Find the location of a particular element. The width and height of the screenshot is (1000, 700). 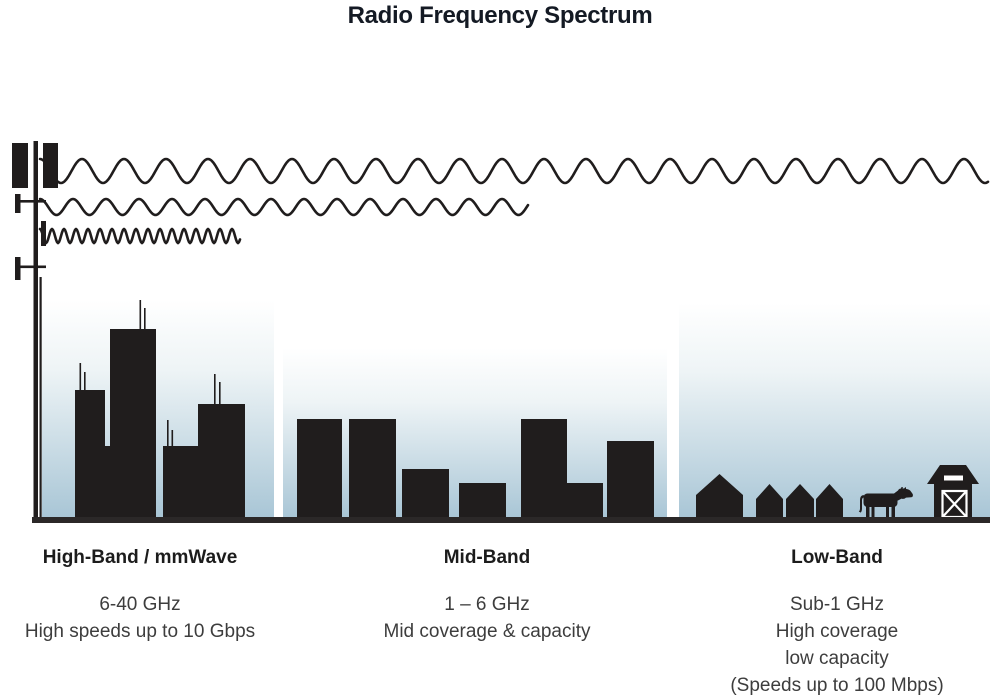

cell-tower-pole is located at coordinates (35, 329).